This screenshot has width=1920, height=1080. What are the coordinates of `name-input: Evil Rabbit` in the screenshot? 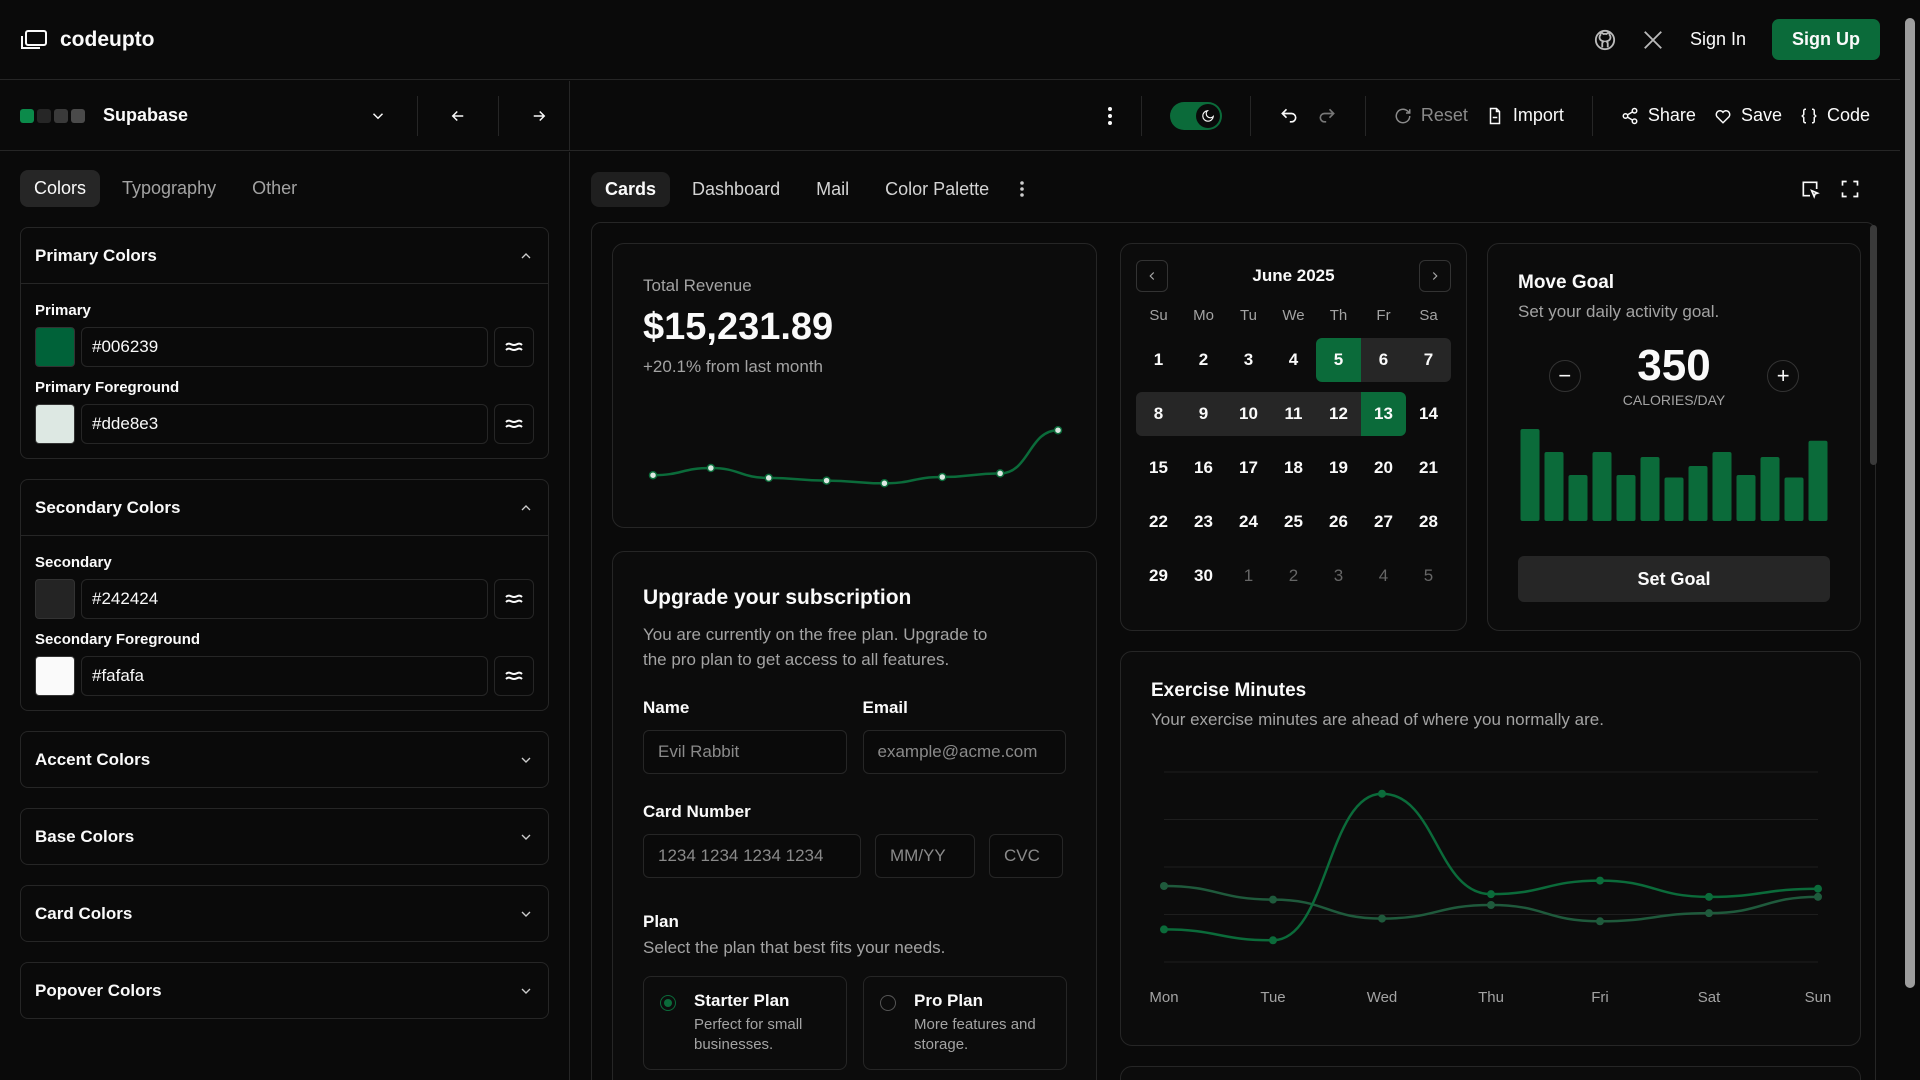 It's located at (745, 752).